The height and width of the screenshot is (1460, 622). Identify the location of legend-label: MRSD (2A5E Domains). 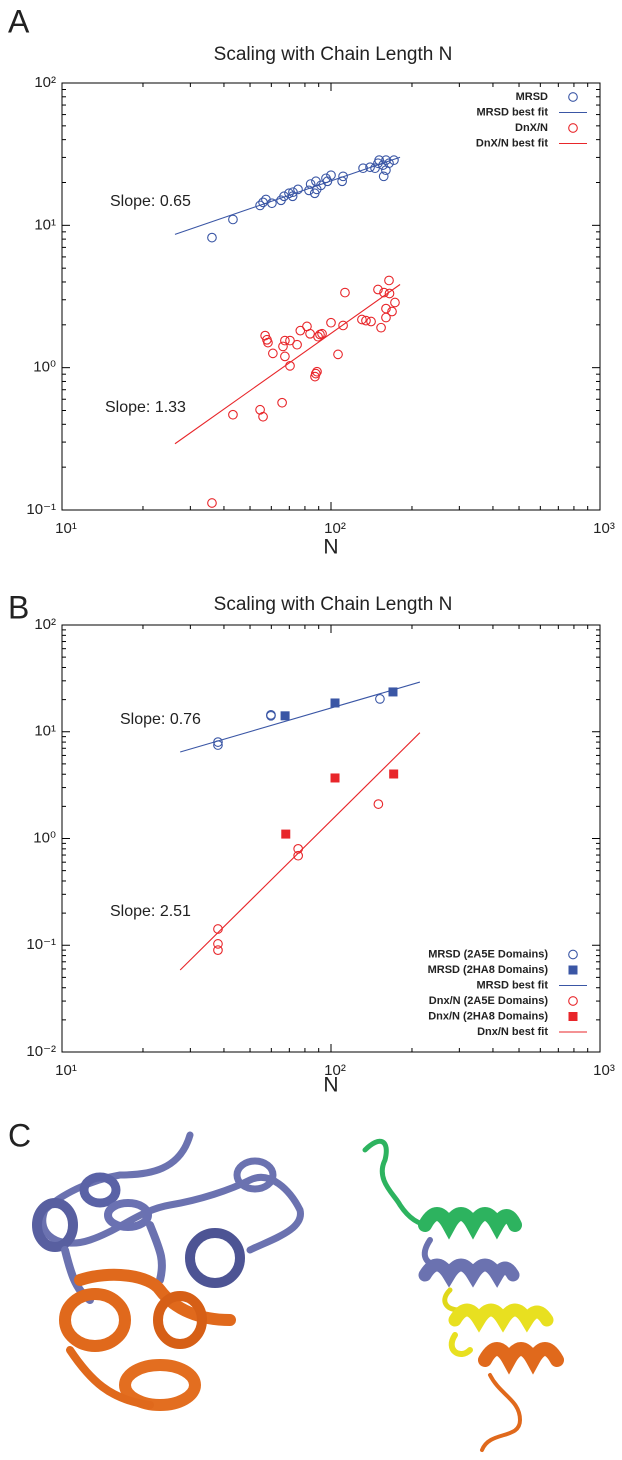
(488, 954).